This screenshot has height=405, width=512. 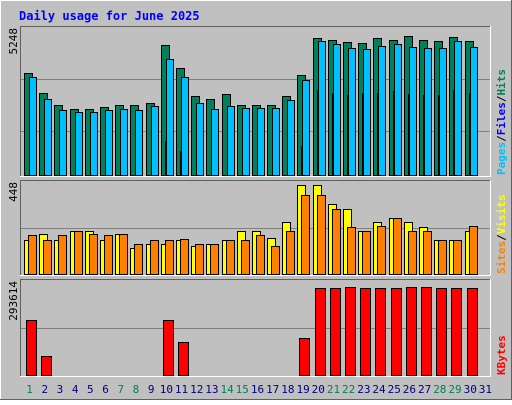 What do you see at coordinates (409, 389) in the screenshot?
I see `x-tick-label: 26` at bounding box center [409, 389].